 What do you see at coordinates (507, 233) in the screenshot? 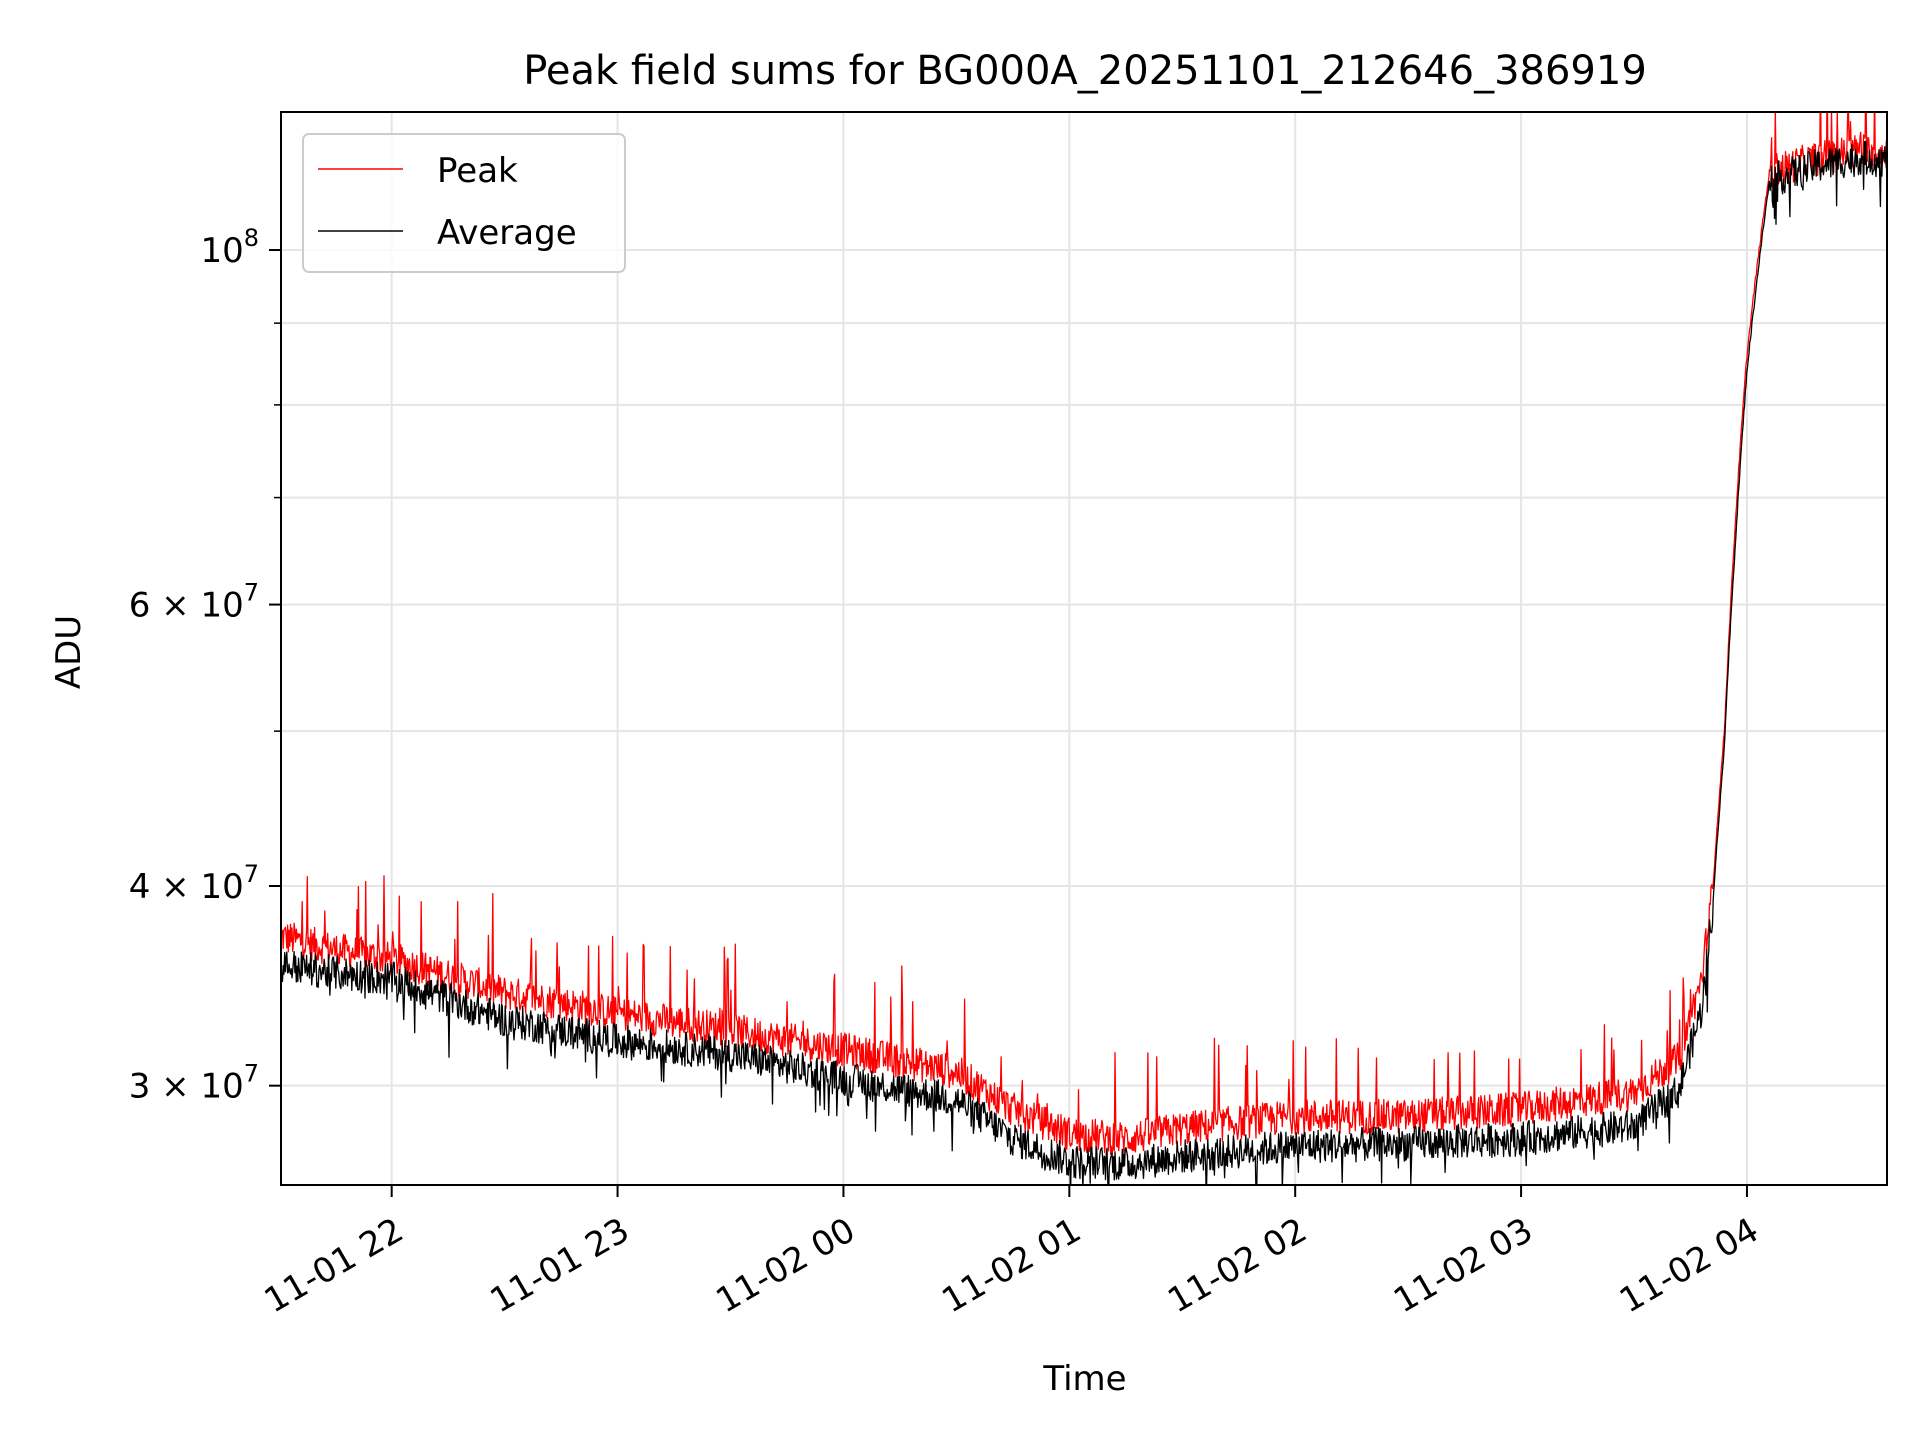
I see `legend-average-label: Average` at bounding box center [507, 233].